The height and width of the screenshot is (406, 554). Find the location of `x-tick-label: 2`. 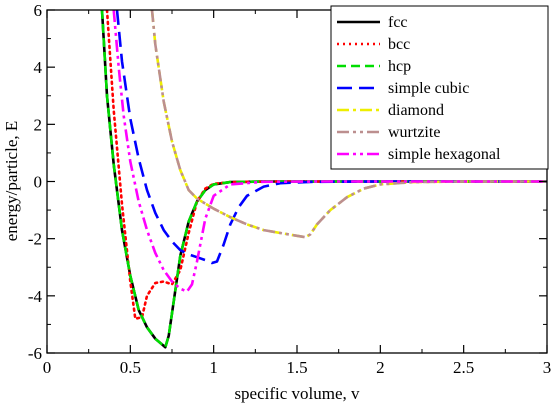

x-tick-label: 2 is located at coordinates (380, 367).